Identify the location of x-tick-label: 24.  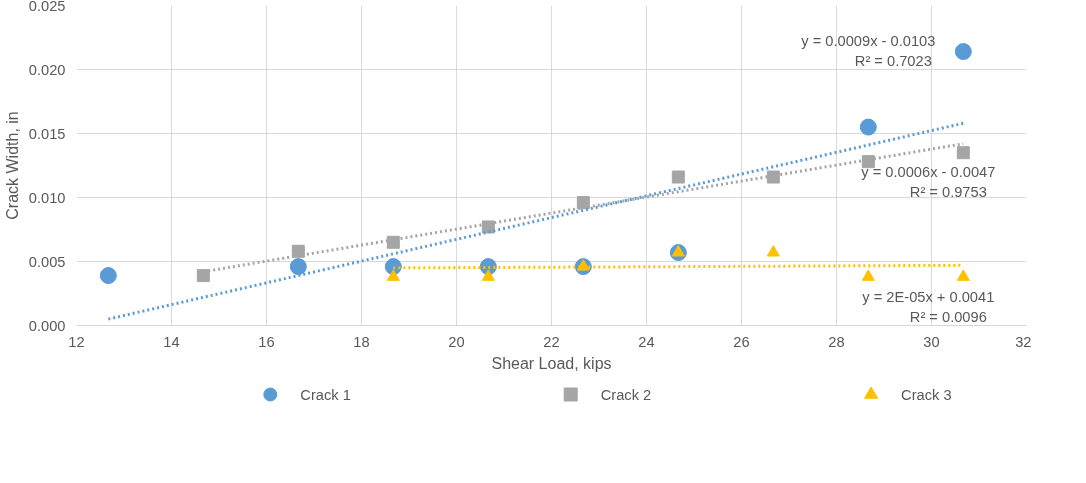
(646, 341).